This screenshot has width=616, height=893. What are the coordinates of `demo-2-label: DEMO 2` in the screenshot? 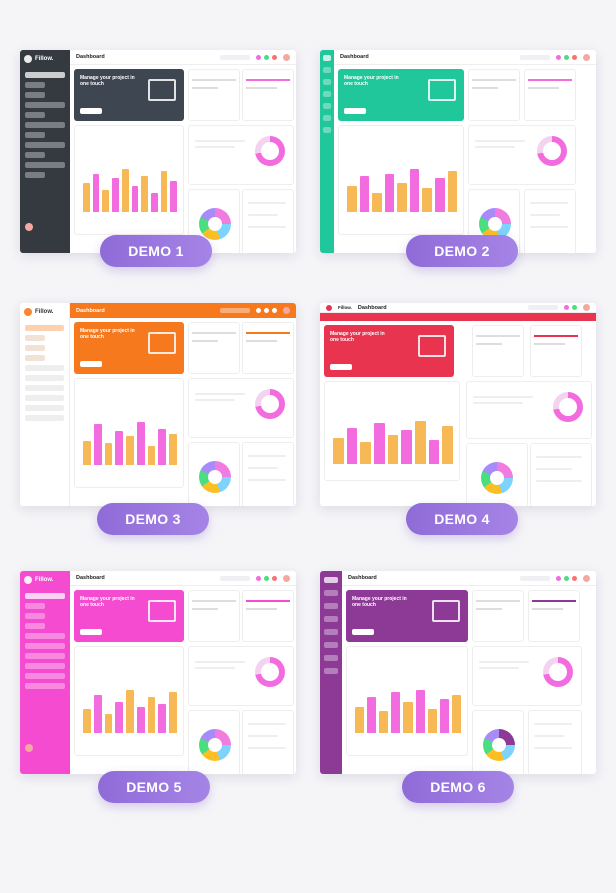 It's located at (462, 251).